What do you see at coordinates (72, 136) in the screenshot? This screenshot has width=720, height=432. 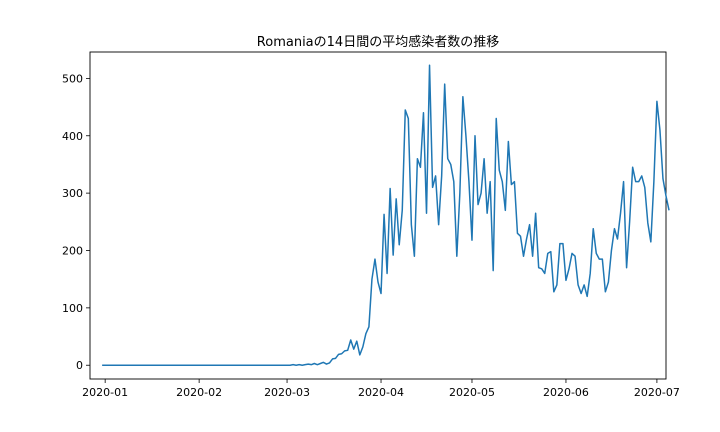 I see `y-tick-label: 400` at bounding box center [72, 136].